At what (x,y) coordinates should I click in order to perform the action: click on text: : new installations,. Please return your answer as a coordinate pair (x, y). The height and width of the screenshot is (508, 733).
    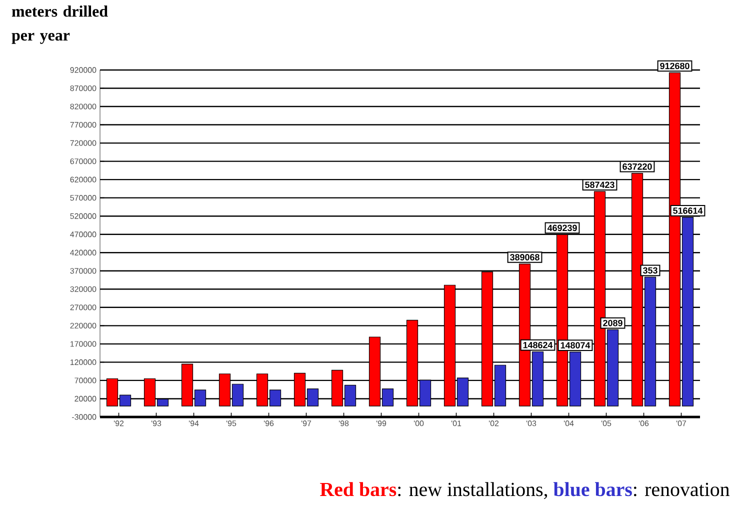
    Looking at the image, I should click on (473, 491).